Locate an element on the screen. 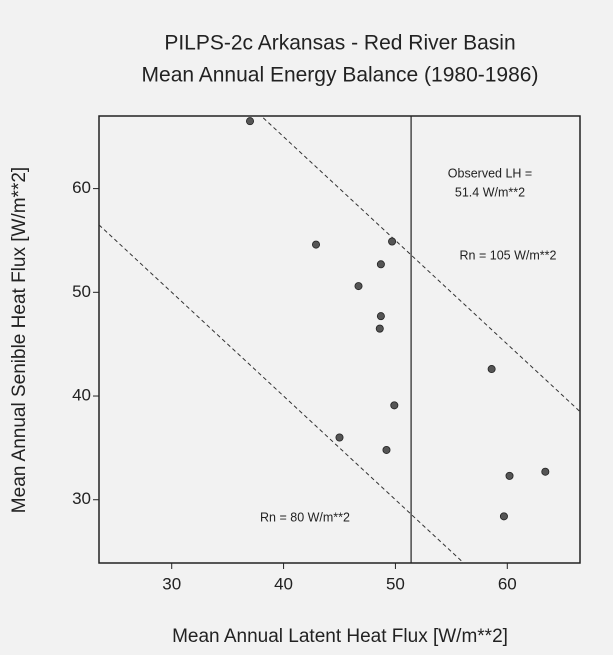 The height and width of the screenshot is (655, 613). x-tick-label: 30 is located at coordinates (171, 583).